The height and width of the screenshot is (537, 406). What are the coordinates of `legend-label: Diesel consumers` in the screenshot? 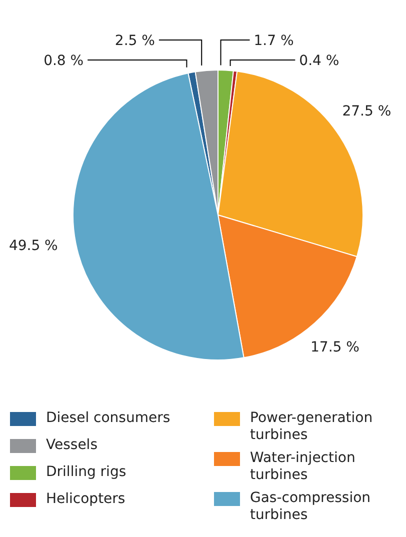 It's located at (109, 418).